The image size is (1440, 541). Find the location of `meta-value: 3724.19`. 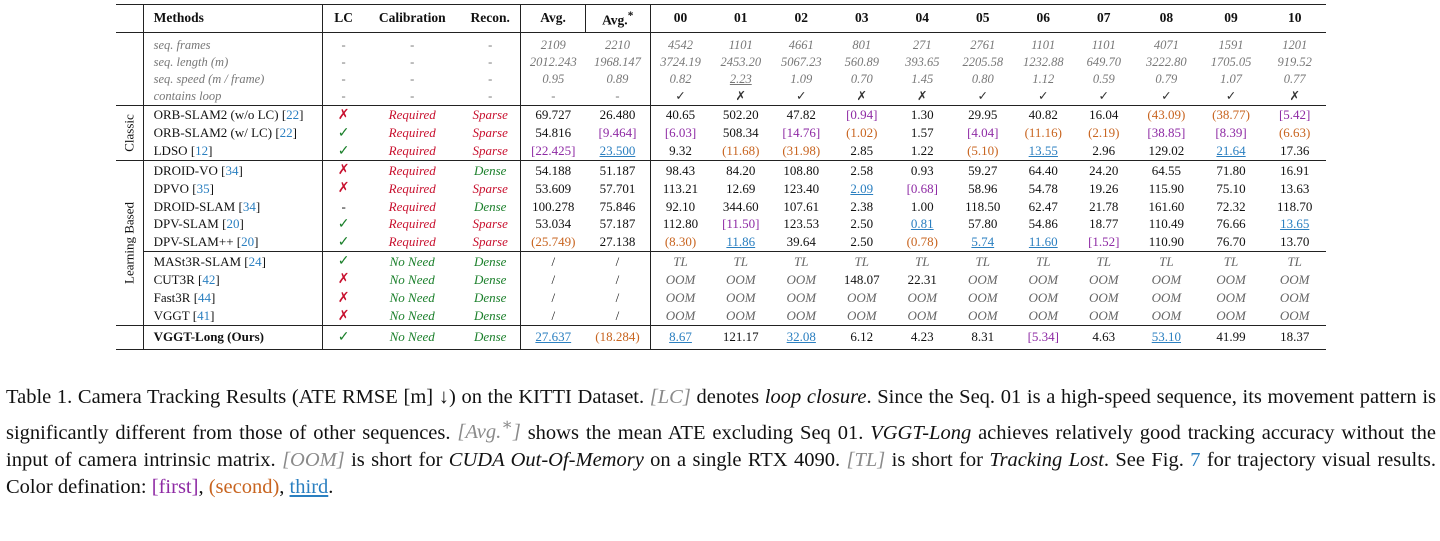

meta-value: 3724.19 is located at coordinates (680, 61).